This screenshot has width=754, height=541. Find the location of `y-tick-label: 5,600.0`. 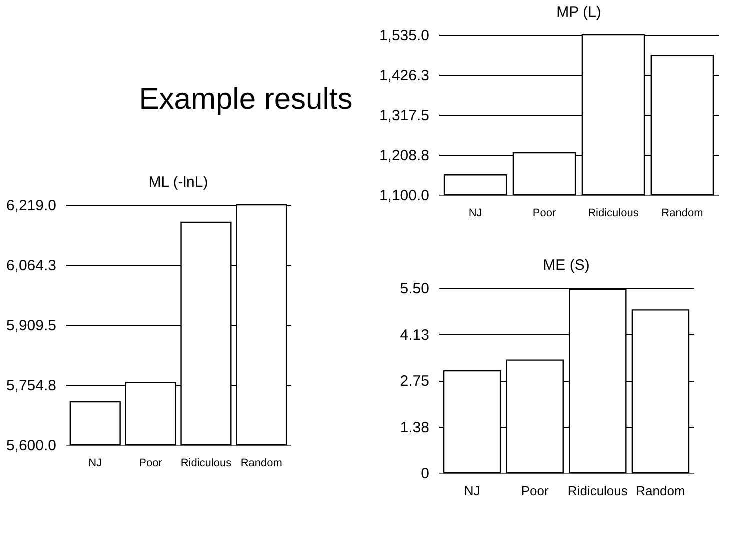

y-tick-label: 5,600.0 is located at coordinates (31, 446).